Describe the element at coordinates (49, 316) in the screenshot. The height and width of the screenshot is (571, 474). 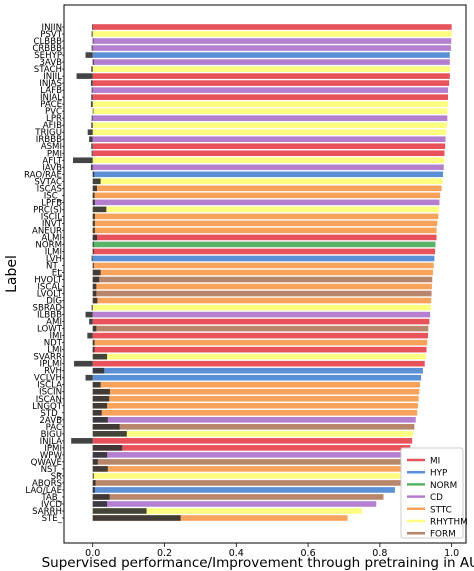
I see `y-tick-label-ILBBB: ILBBB` at that location.